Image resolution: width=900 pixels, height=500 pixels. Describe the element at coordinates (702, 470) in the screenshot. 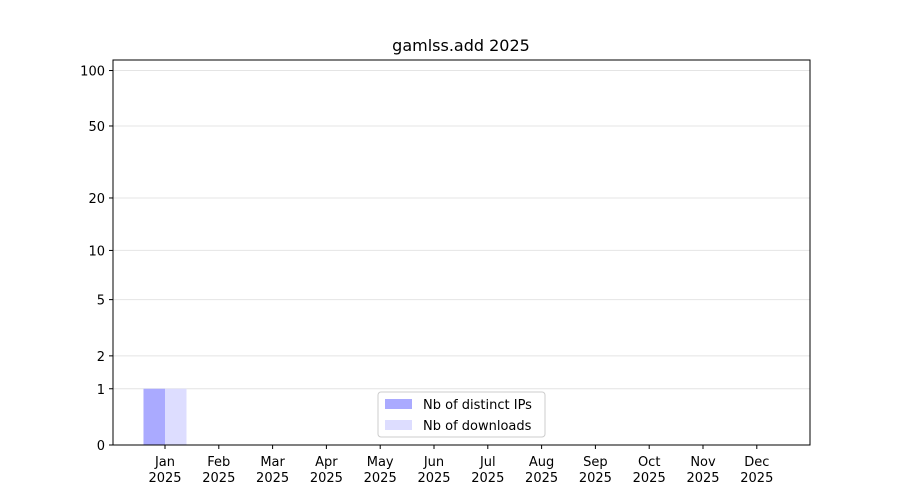

I see `x-tick-label: Nov 2025` at that location.